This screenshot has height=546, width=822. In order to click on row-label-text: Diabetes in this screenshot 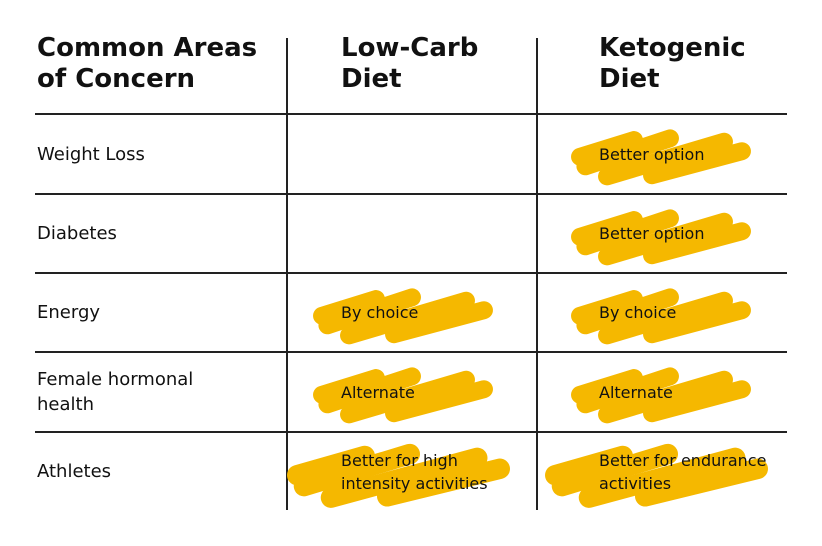, I will do `click(77, 233)`.